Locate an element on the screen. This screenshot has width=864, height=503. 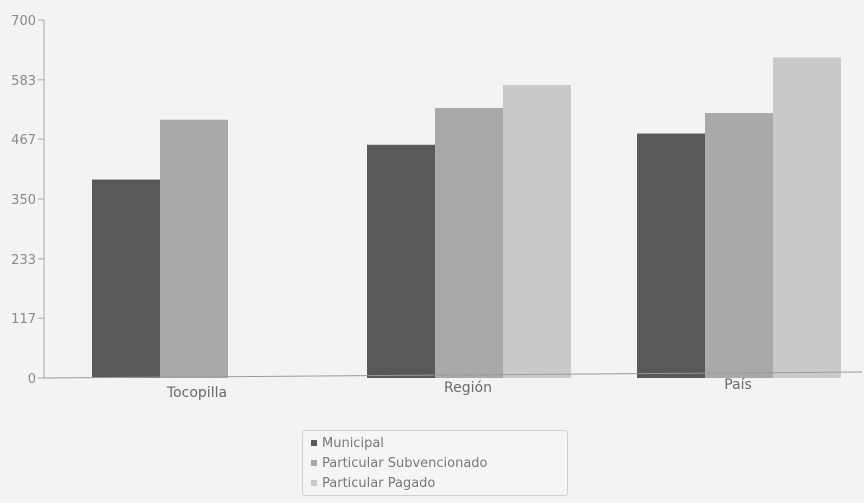
legend-item-particular-subvencionado: Particular Subvencionado is located at coordinates (435, 463).